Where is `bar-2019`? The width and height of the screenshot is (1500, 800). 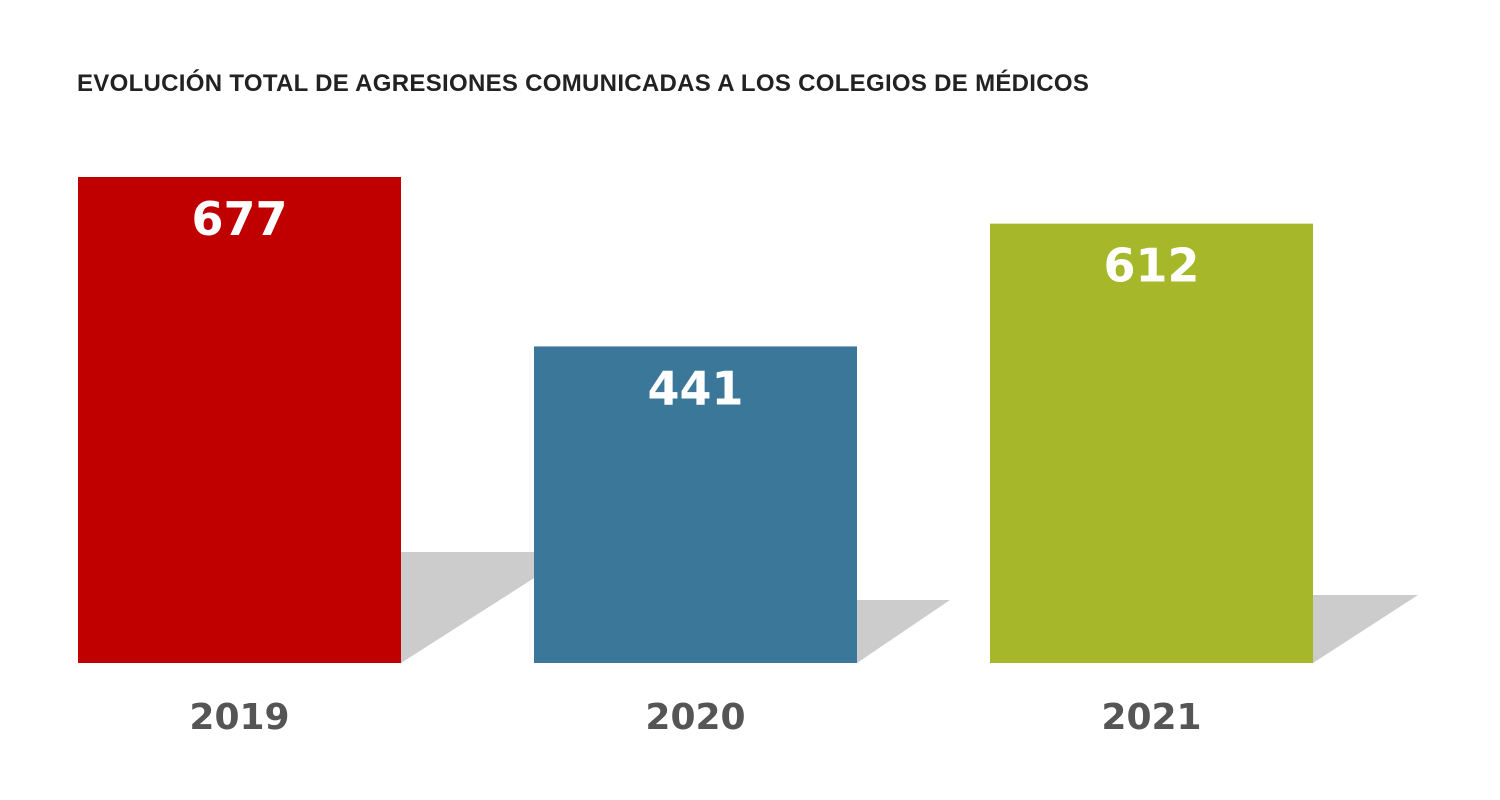 bar-2019 is located at coordinates (239, 420).